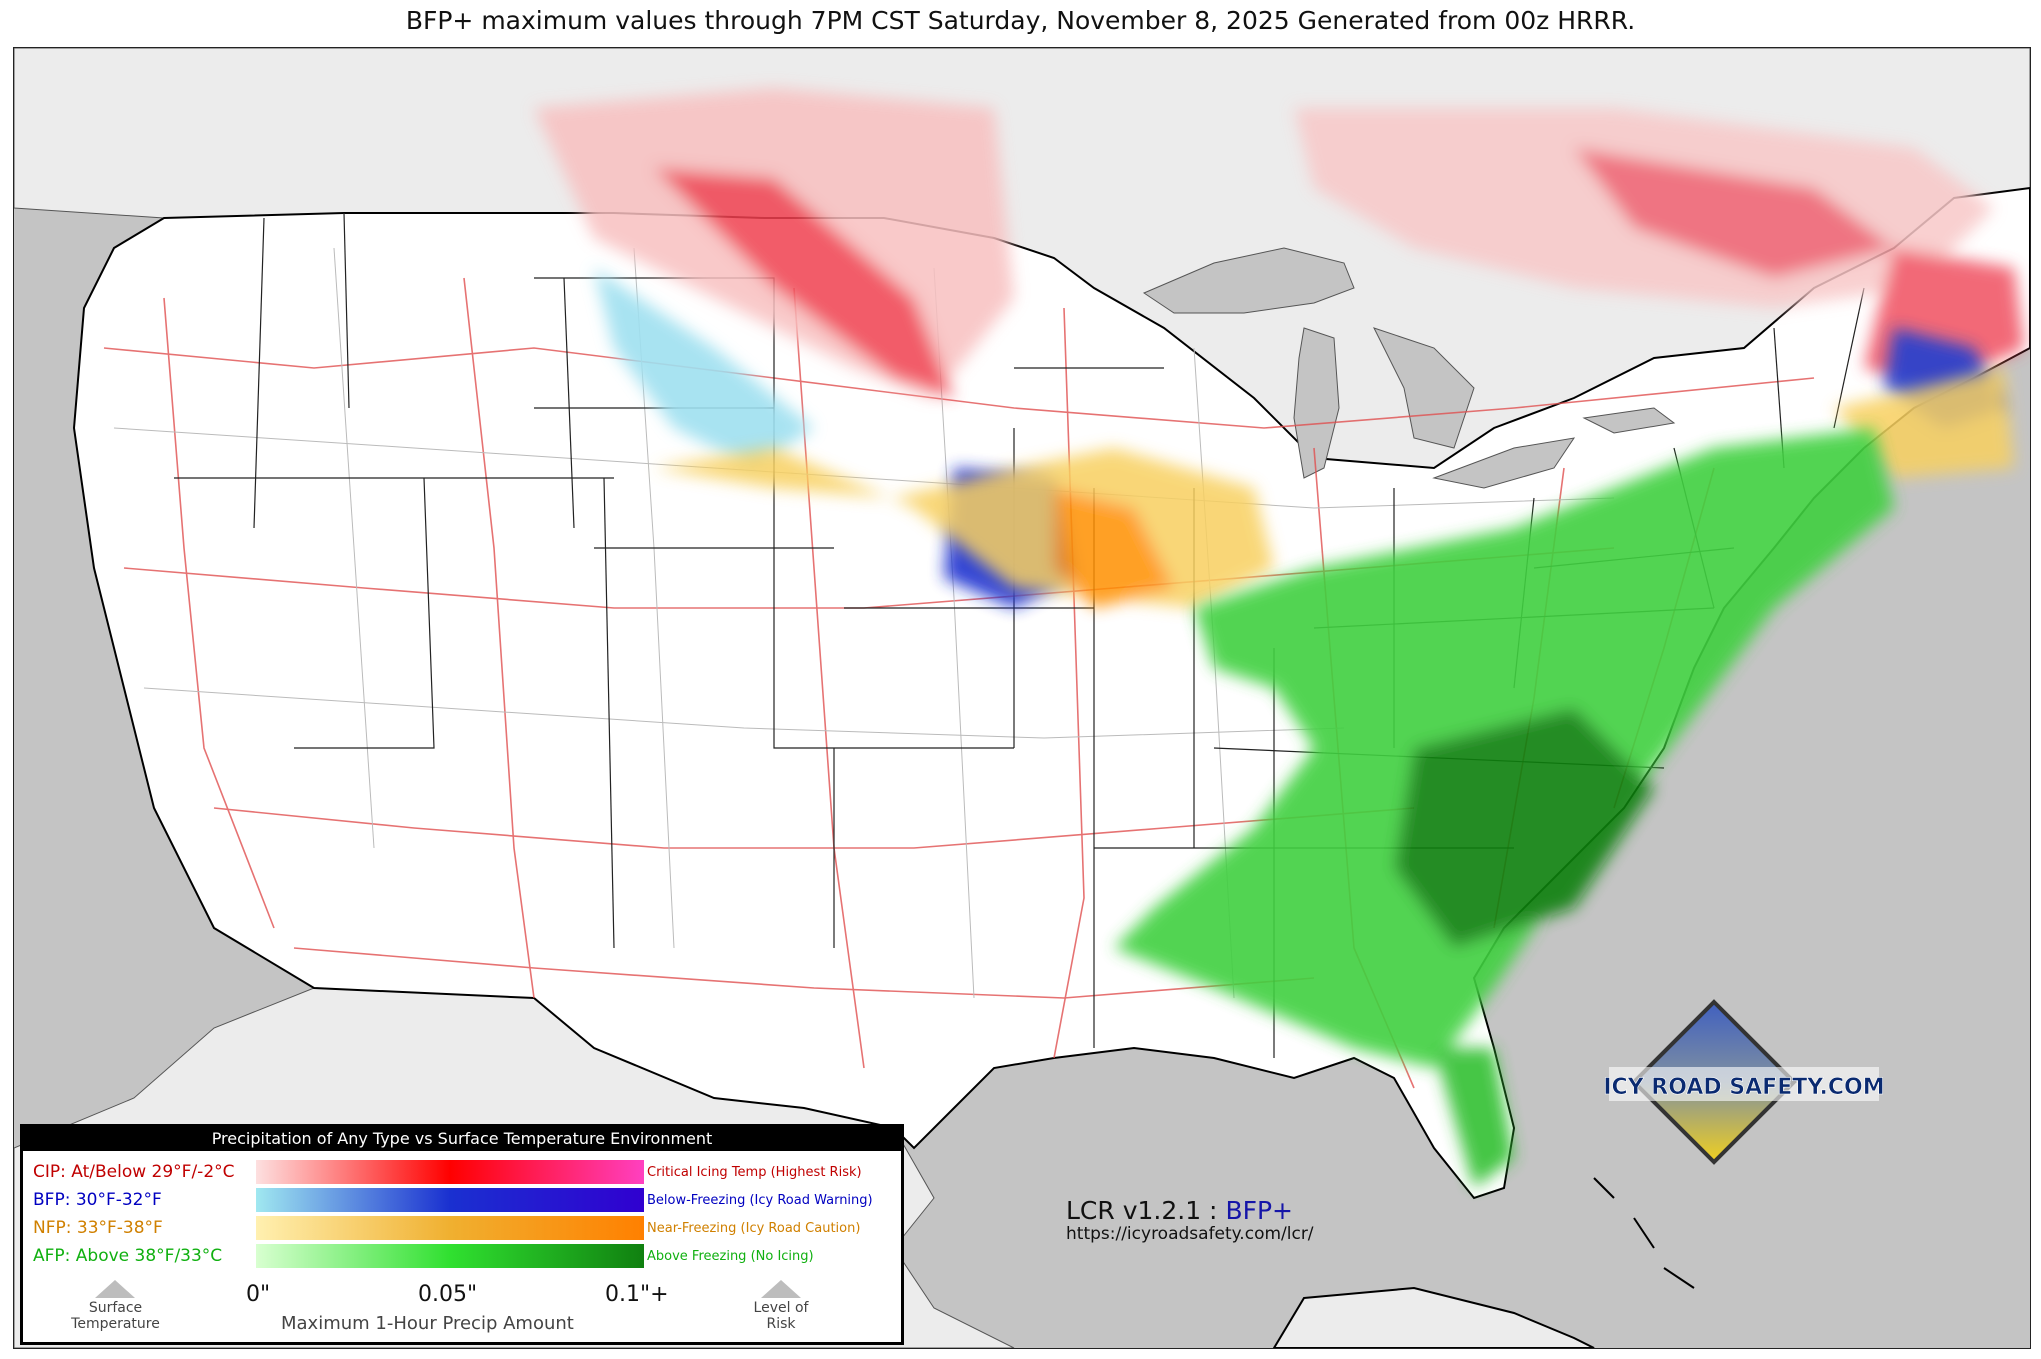 The height and width of the screenshot is (1359, 2041). What do you see at coordinates (1504, 463) in the screenshot?
I see `lake-erie` at bounding box center [1504, 463].